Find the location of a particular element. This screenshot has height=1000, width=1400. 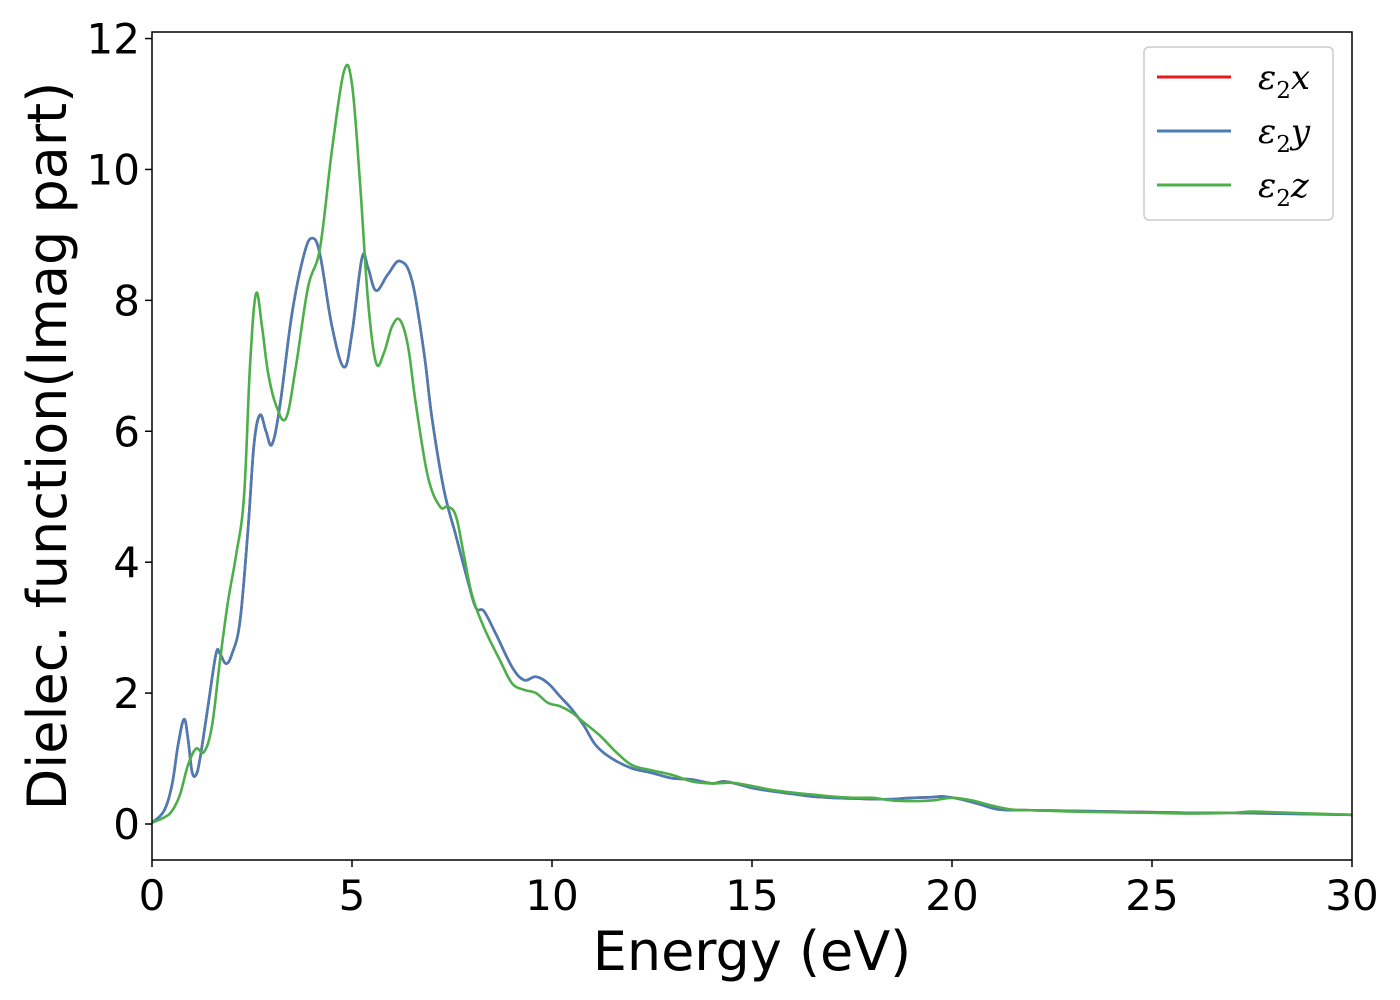

x-tick-label: 15 is located at coordinates (751, 895).